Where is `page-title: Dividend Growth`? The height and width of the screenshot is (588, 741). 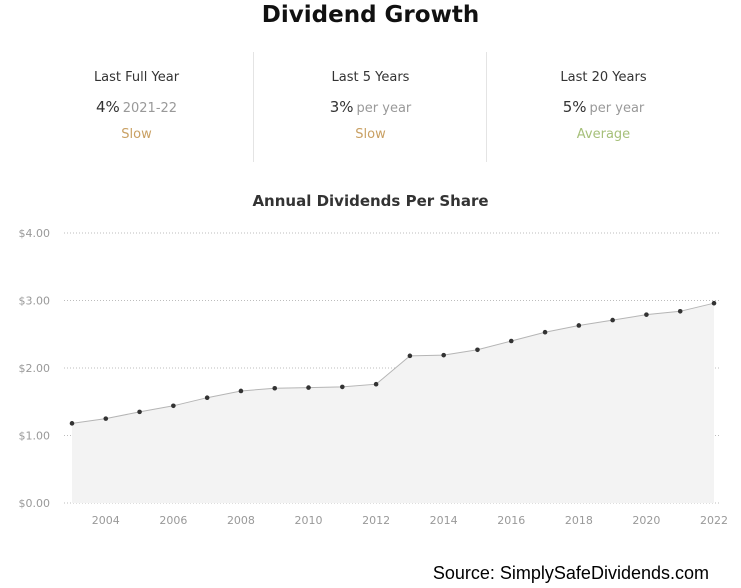 page-title: Dividend Growth is located at coordinates (370, 15).